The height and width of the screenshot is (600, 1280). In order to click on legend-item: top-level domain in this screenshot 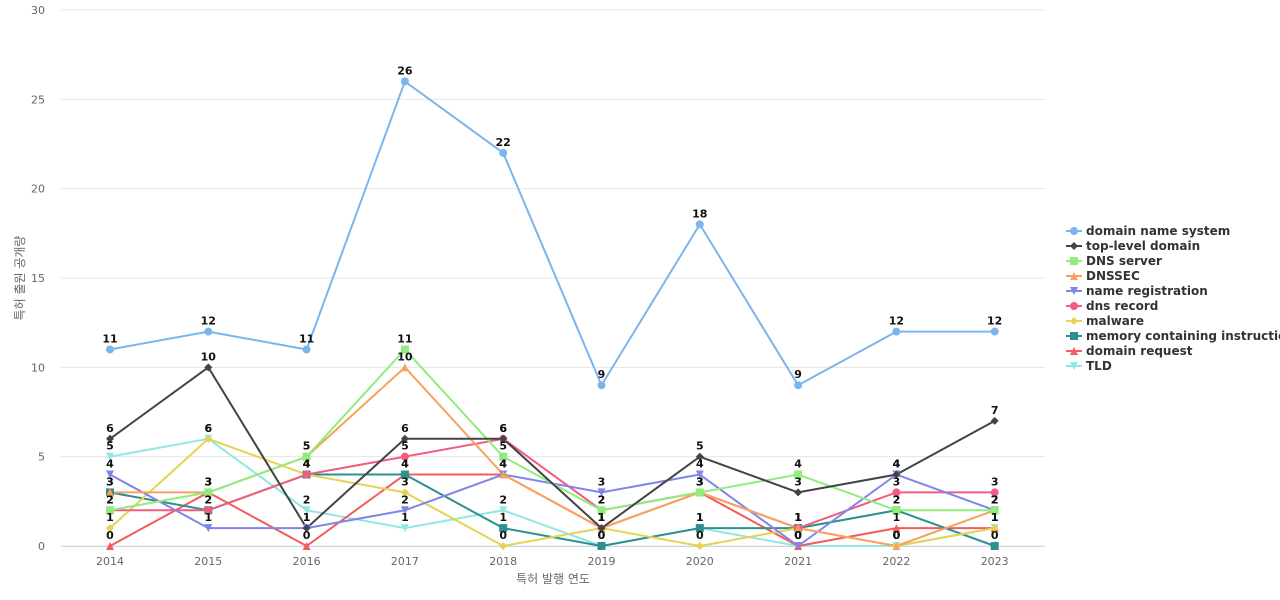, I will do `click(1133, 246)`.